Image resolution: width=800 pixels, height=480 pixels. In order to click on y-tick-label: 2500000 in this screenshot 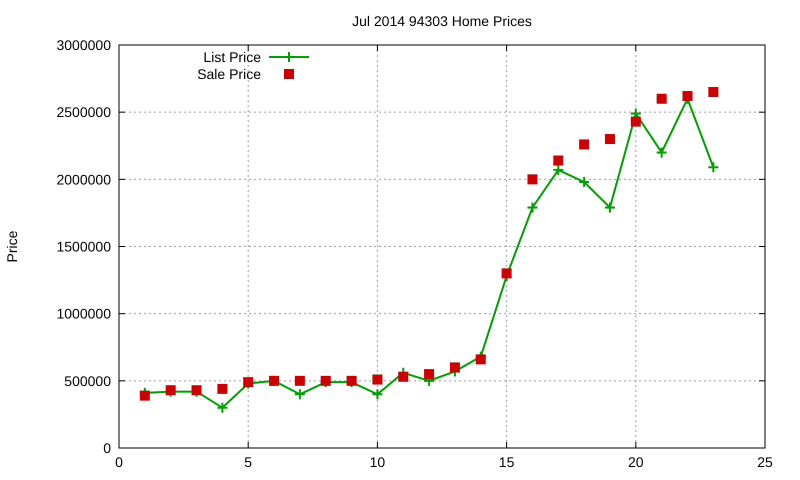, I will do `click(84, 112)`.